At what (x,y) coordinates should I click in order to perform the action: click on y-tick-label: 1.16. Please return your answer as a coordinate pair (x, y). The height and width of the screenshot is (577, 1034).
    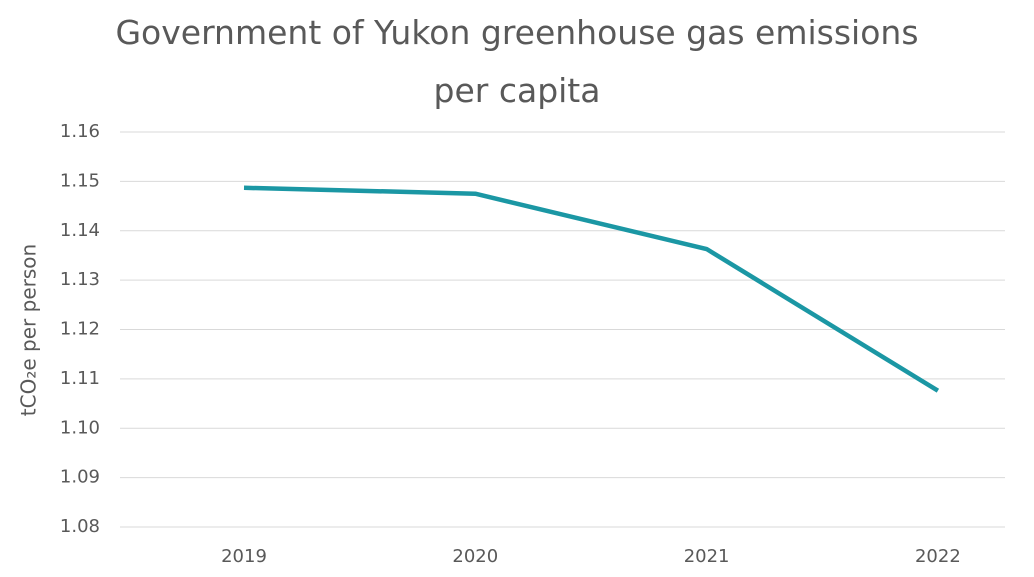
    Looking at the image, I should click on (80, 131).